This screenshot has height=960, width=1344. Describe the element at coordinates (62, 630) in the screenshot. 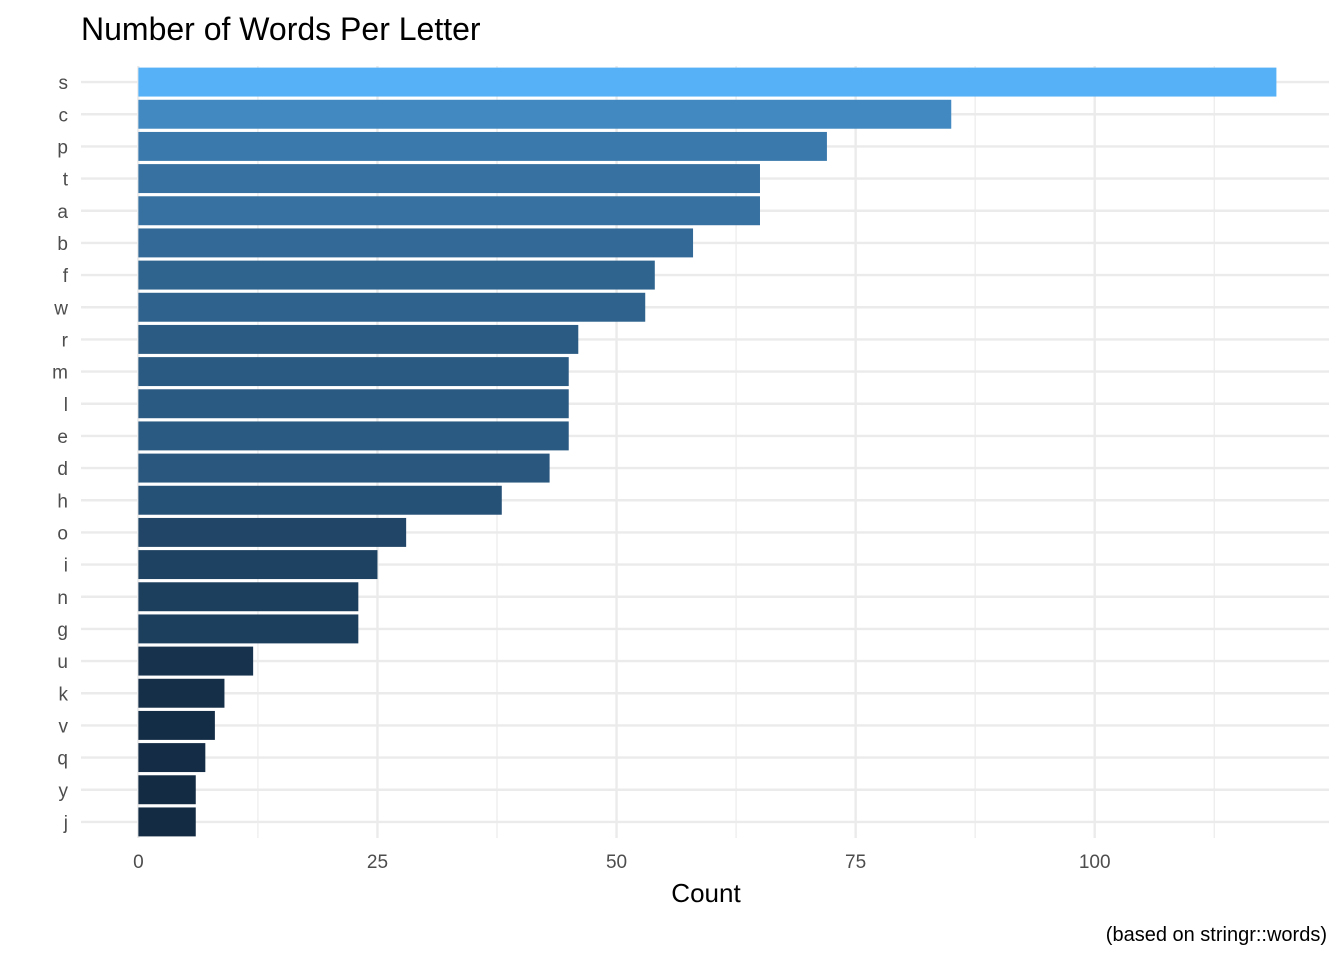

I see `y-tick-label: g` at that location.